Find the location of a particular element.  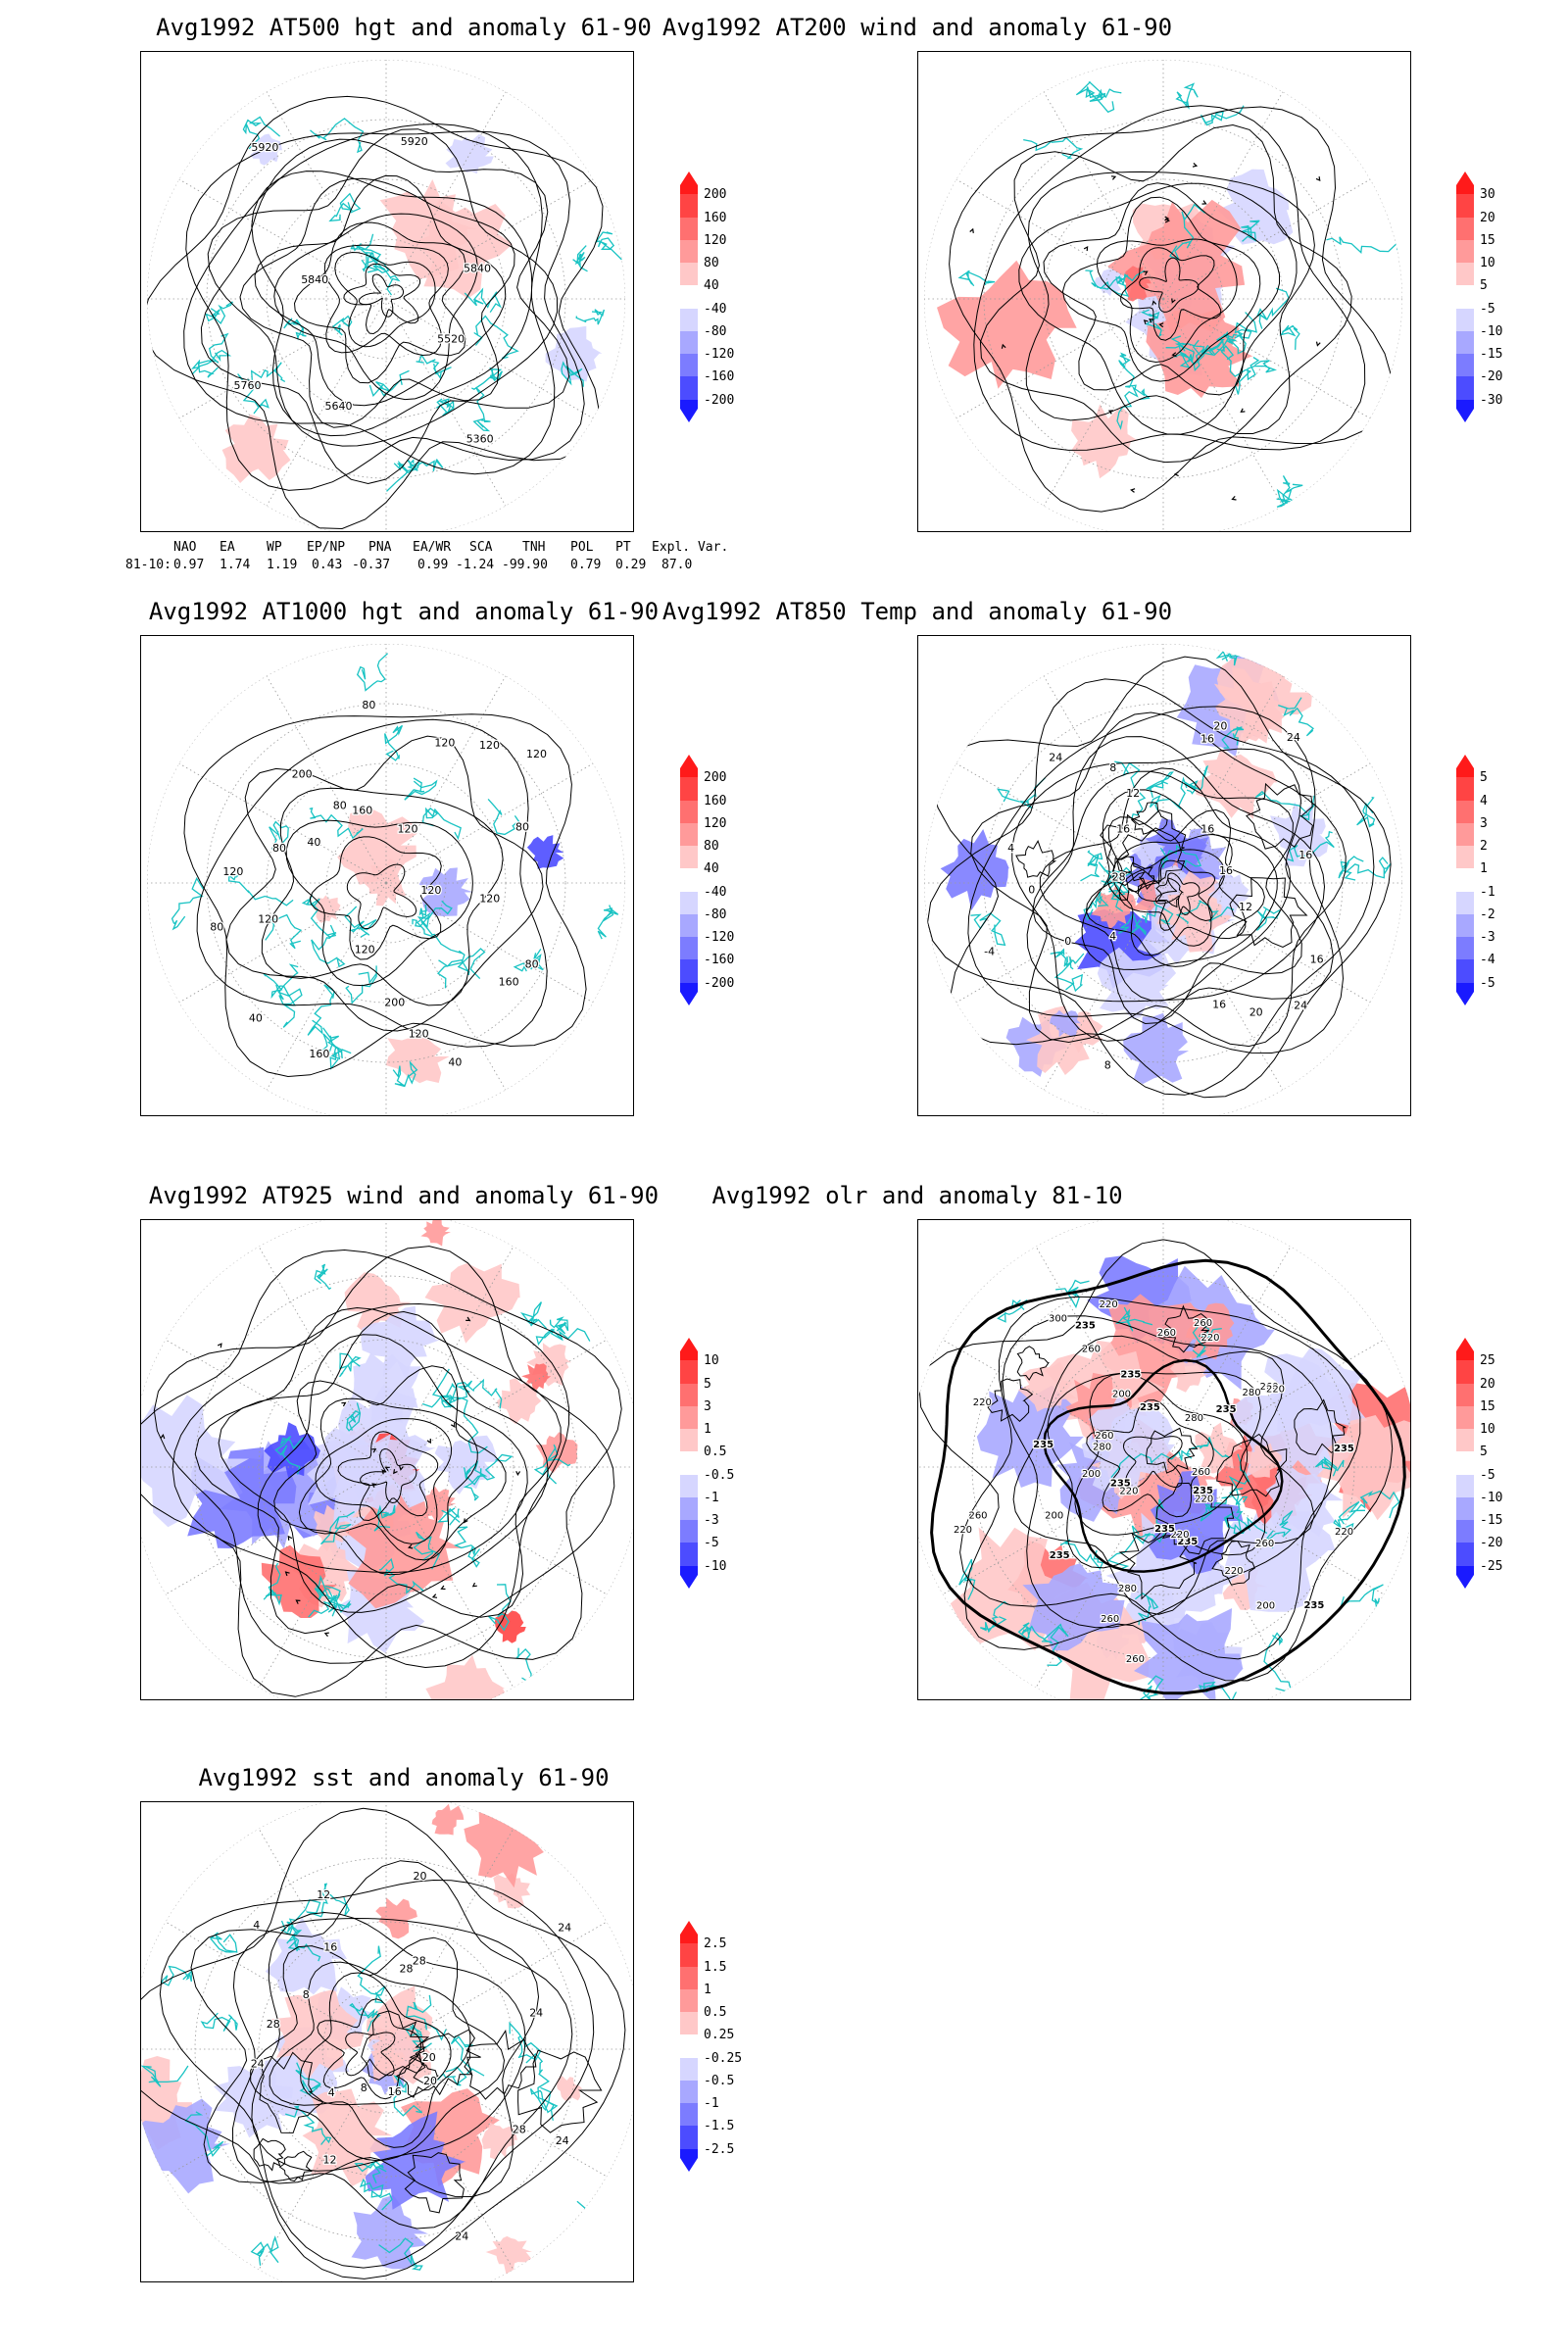

colorbar-label: 40 is located at coordinates (711, 869).